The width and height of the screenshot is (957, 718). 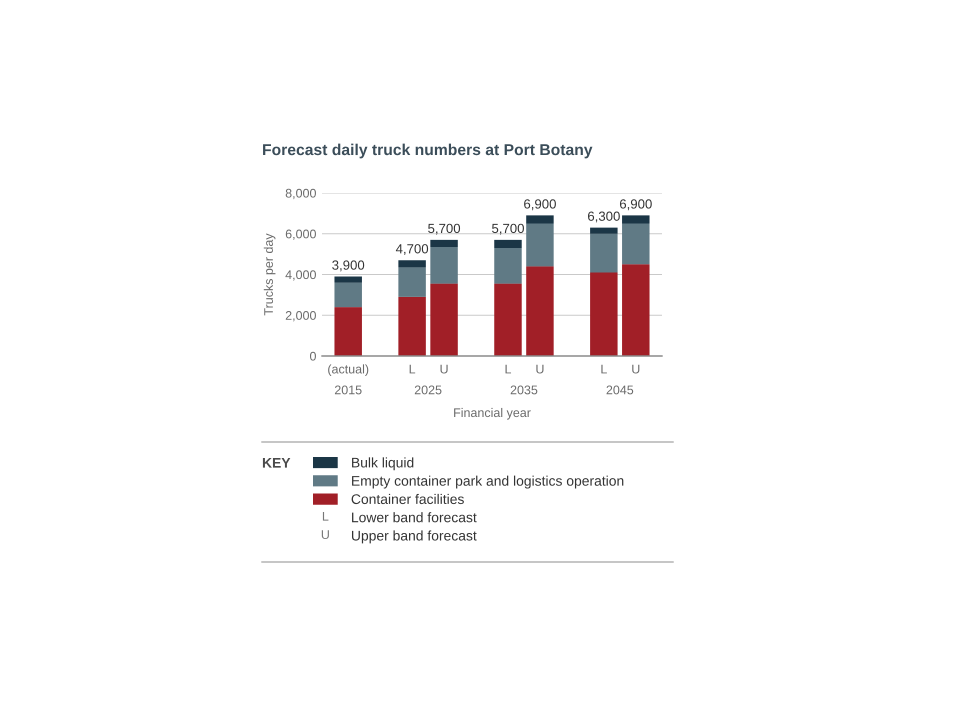 I want to click on legend-label: Container facilities, so click(x=408, y=499).